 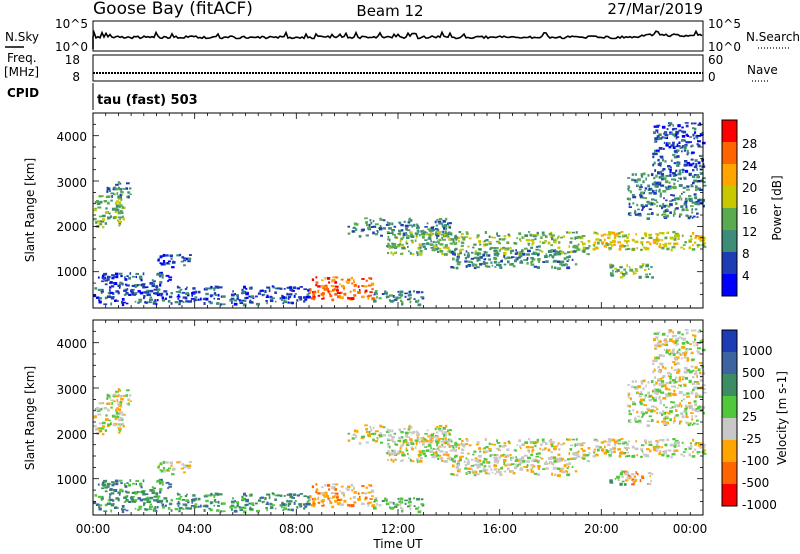 What do you see at coordinates (71, 435) in the screenshot?
I see `velocity-ytick-2000: 2000` at bounding box center [71, 435].